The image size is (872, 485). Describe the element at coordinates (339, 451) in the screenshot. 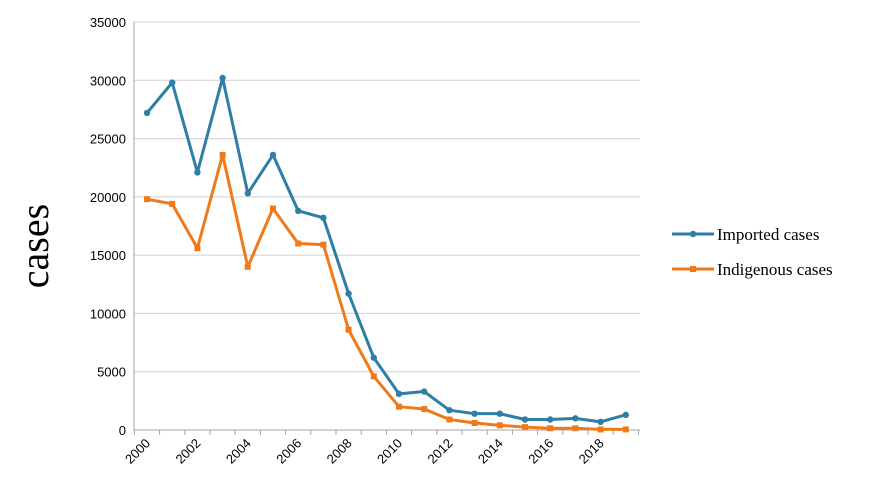

I see `x-tick-label: 2008` at that location.